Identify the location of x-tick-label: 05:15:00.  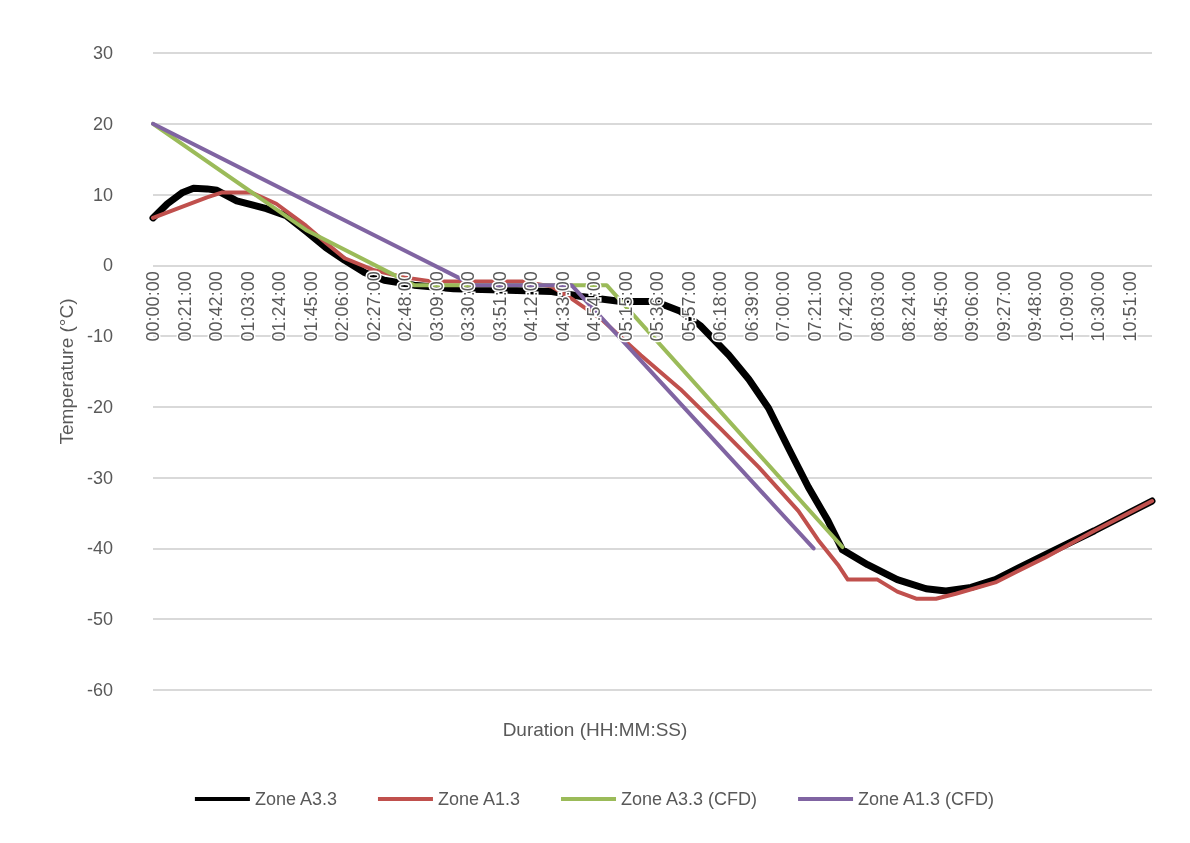
(625, 306).